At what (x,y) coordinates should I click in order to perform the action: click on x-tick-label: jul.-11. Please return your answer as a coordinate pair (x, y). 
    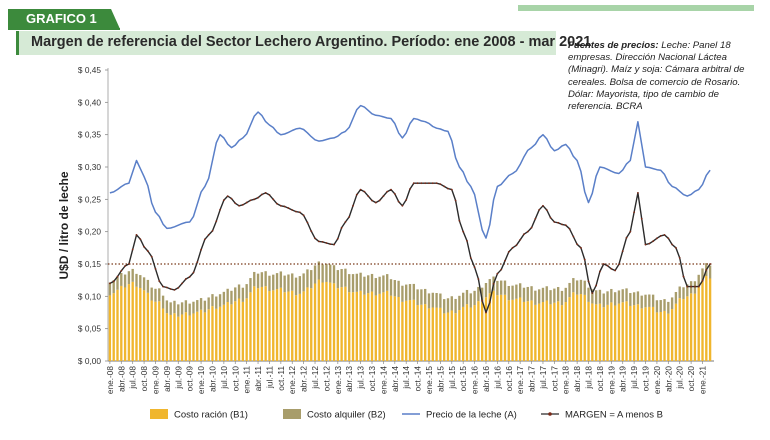
    Looking at the image, I should click on (269, 377).